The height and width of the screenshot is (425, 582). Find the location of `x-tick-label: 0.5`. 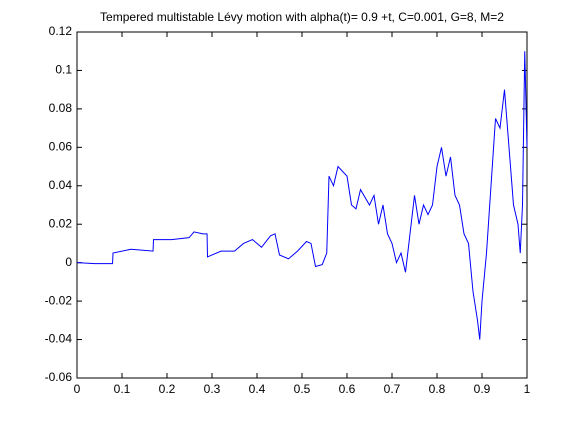

x-tick-label: 0.5 is located at coordinates (302, 389).